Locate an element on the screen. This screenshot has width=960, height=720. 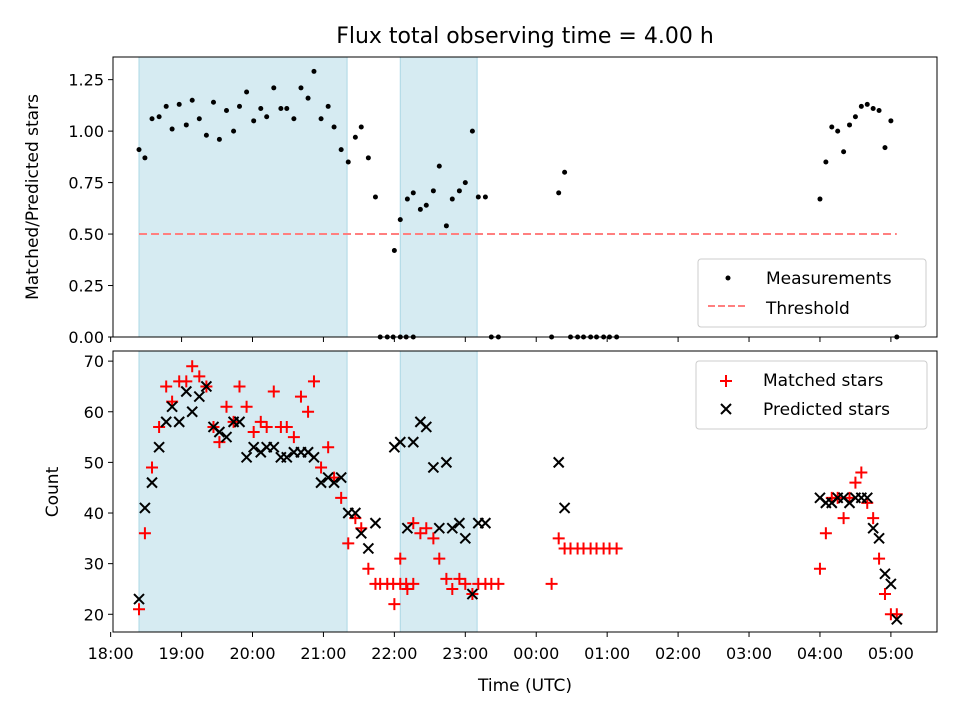
x-tick-label: 04:00 is located at coordinates (820, 653).